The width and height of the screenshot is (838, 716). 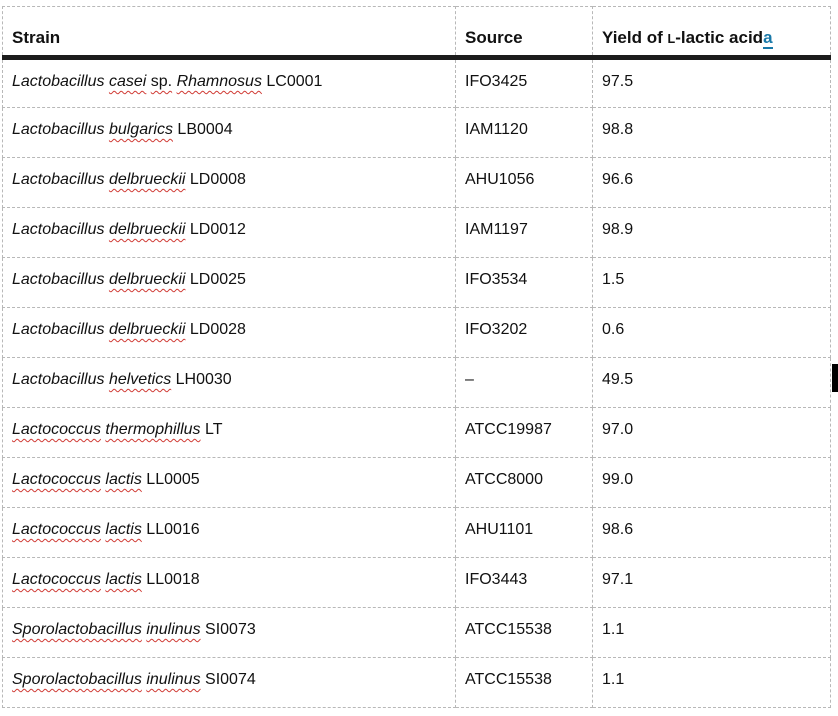 I want to click on strain-cell: Sporolactobacillus inulinus SI0073, so click(x=229, y=632).